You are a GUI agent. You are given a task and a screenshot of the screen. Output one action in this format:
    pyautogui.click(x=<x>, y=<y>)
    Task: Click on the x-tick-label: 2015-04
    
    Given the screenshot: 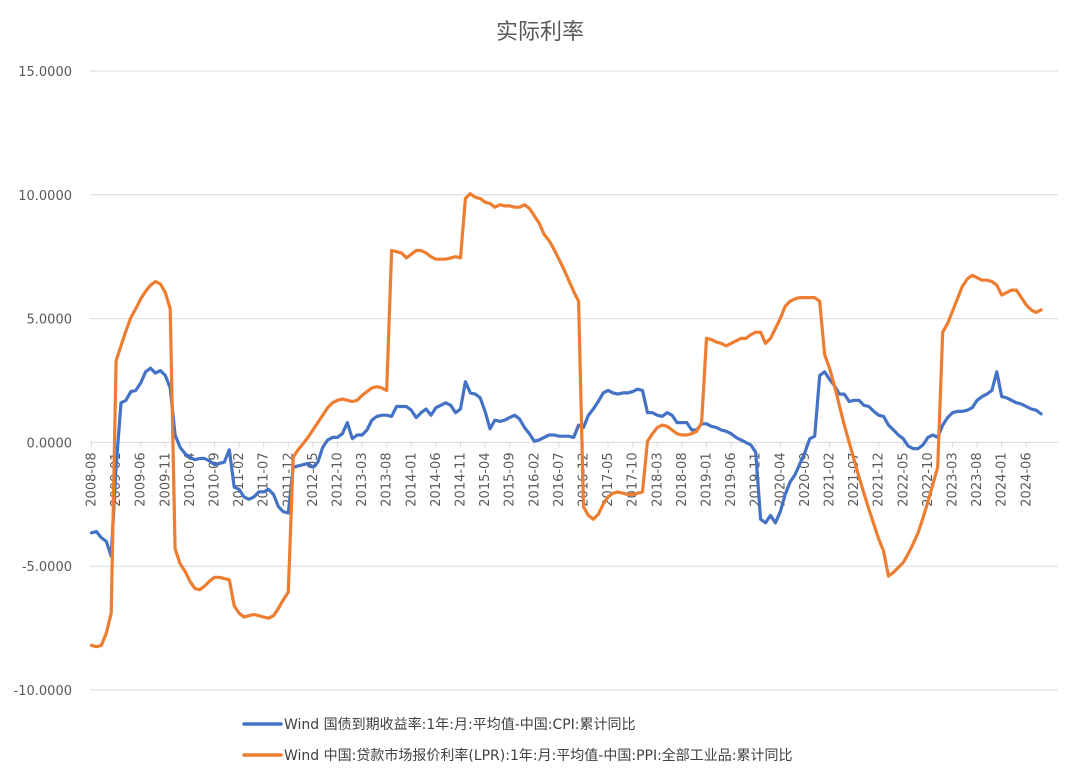 What is the action you would take?
    pyautogui.click(x=485, y=479)
    